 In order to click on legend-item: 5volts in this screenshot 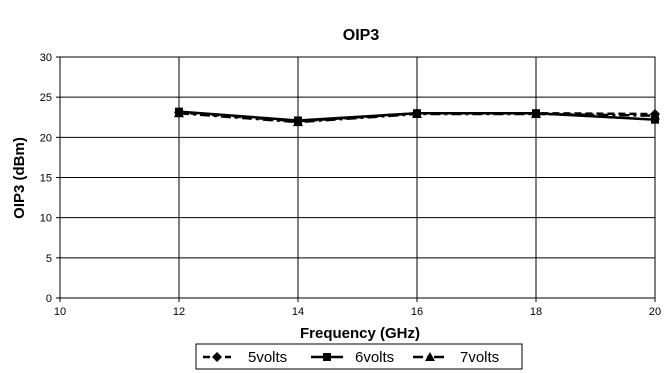, I will do `click(245, 357)`.